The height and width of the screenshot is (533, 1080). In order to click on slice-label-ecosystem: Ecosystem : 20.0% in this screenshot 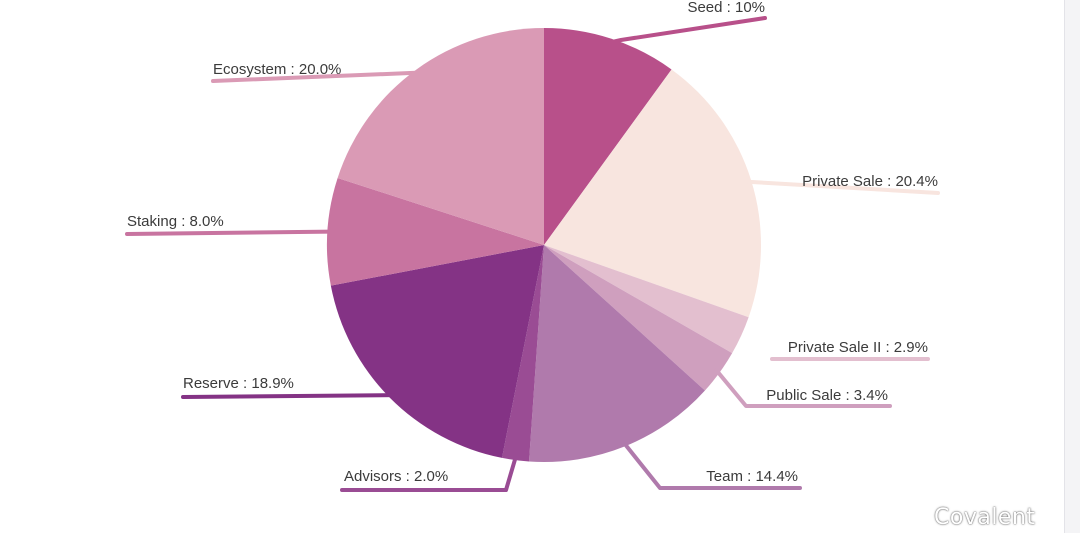, I will do `click(277, 69)`.